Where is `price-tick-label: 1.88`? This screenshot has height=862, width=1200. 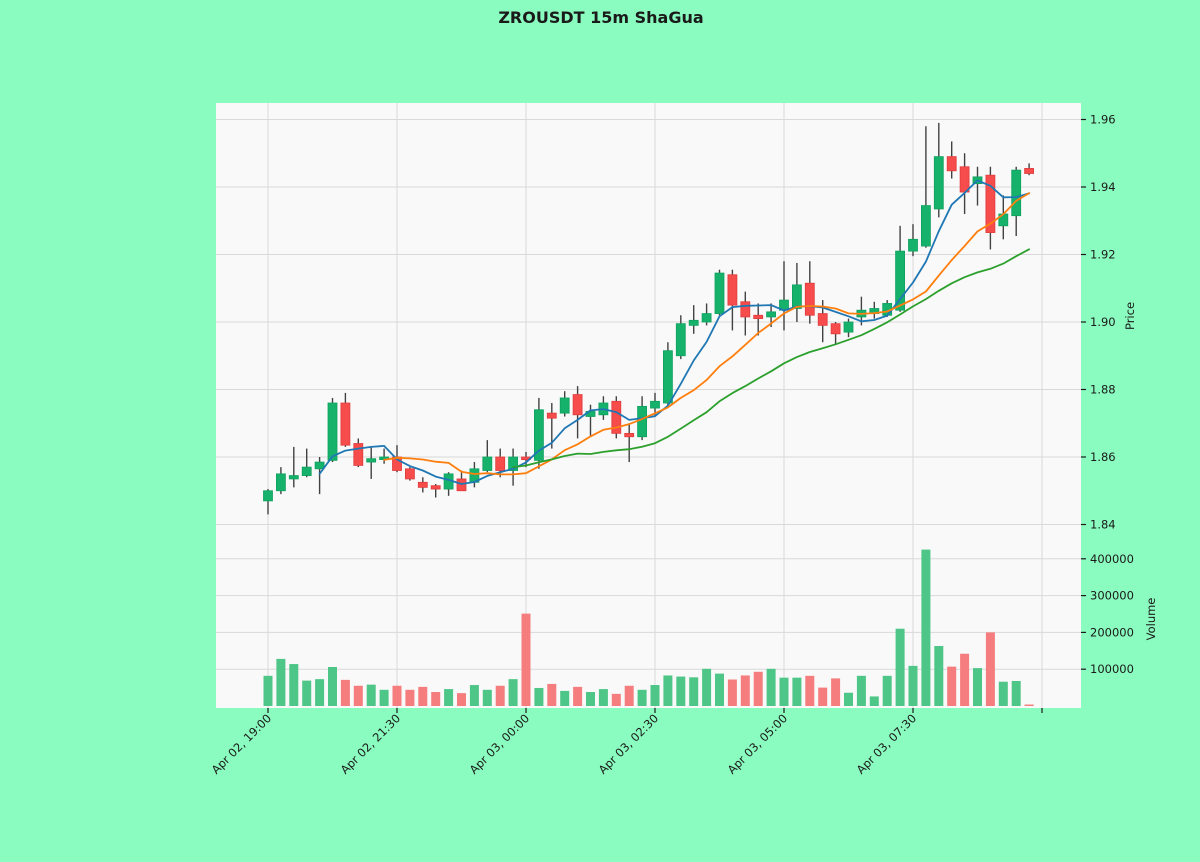
price-tick-label: 1.88 is located at coordinates (1103, 390).